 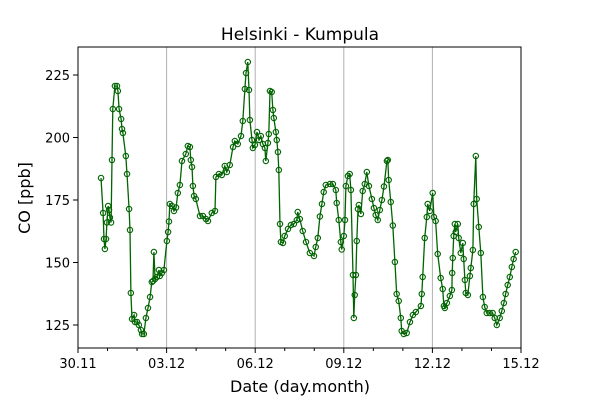 I want to click on y-axis-label: CO [ppb], so click(x=24, y=198).